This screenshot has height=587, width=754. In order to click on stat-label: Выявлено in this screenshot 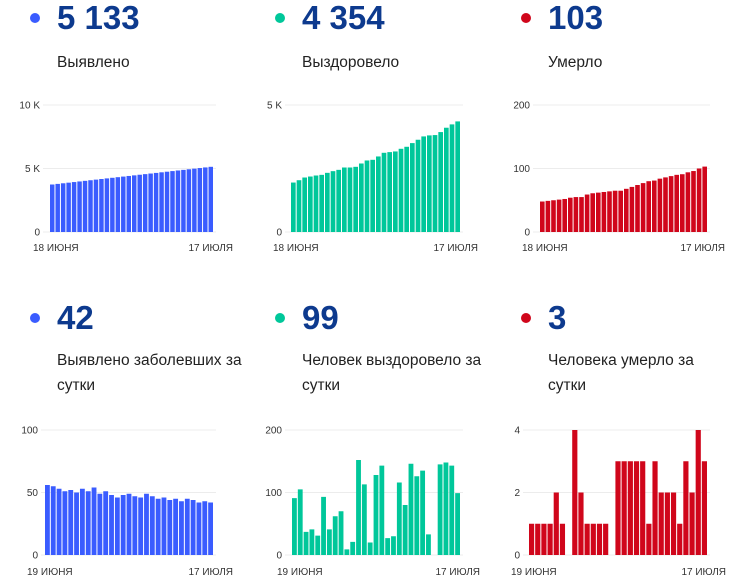, I will do `click(93, 62)`.